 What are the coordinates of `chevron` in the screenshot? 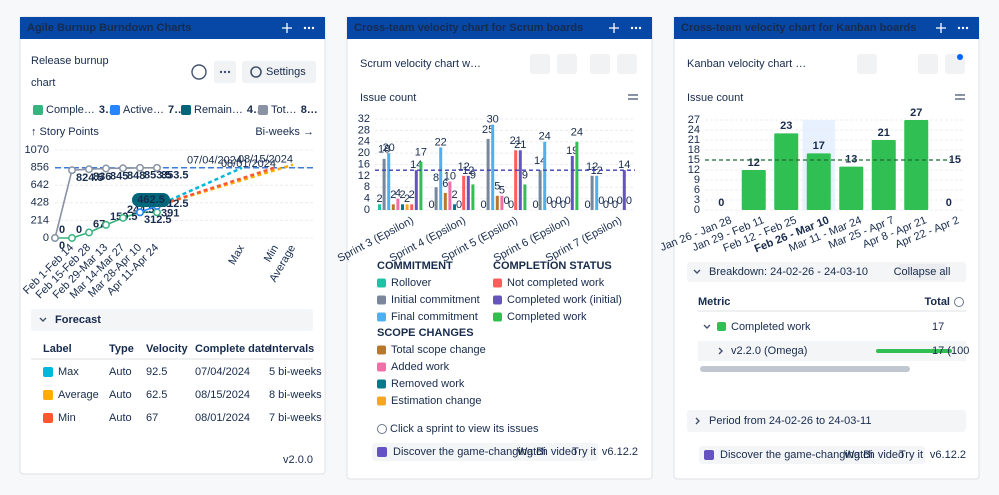 It's located at (697, 421).